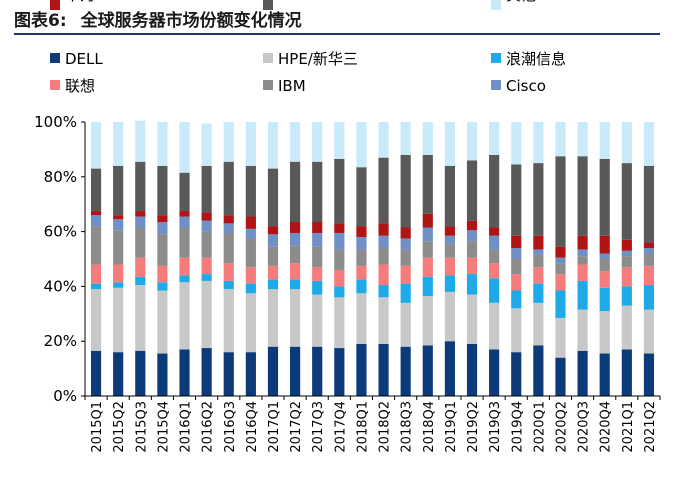  Describe the element at coordinates (339, 259) in the screenshot. I see `bar-stack-2017Q4` at that location.